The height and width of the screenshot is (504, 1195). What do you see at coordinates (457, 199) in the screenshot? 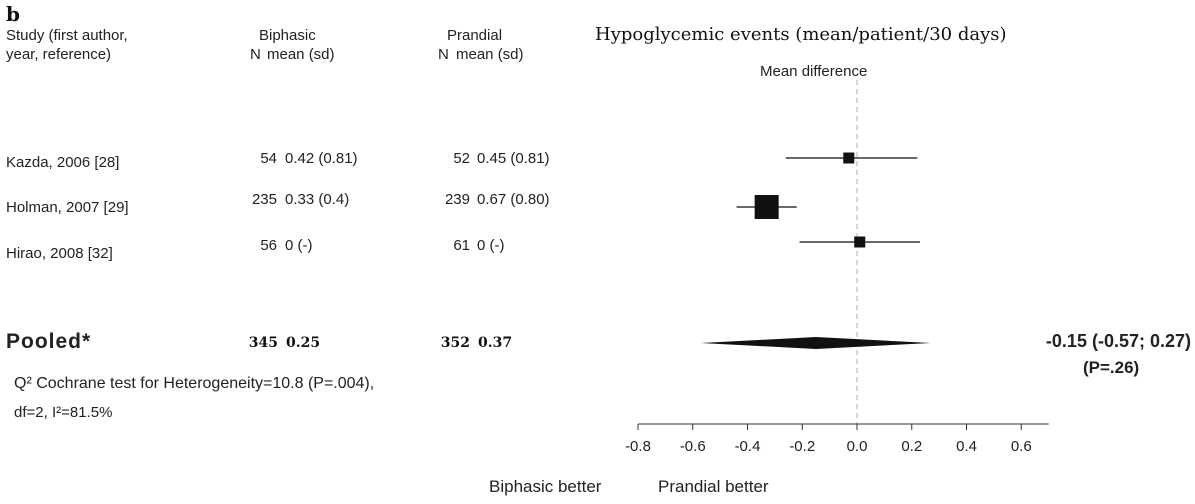
I see `prandial-n-value: 239` at bounding box center [457, 199].